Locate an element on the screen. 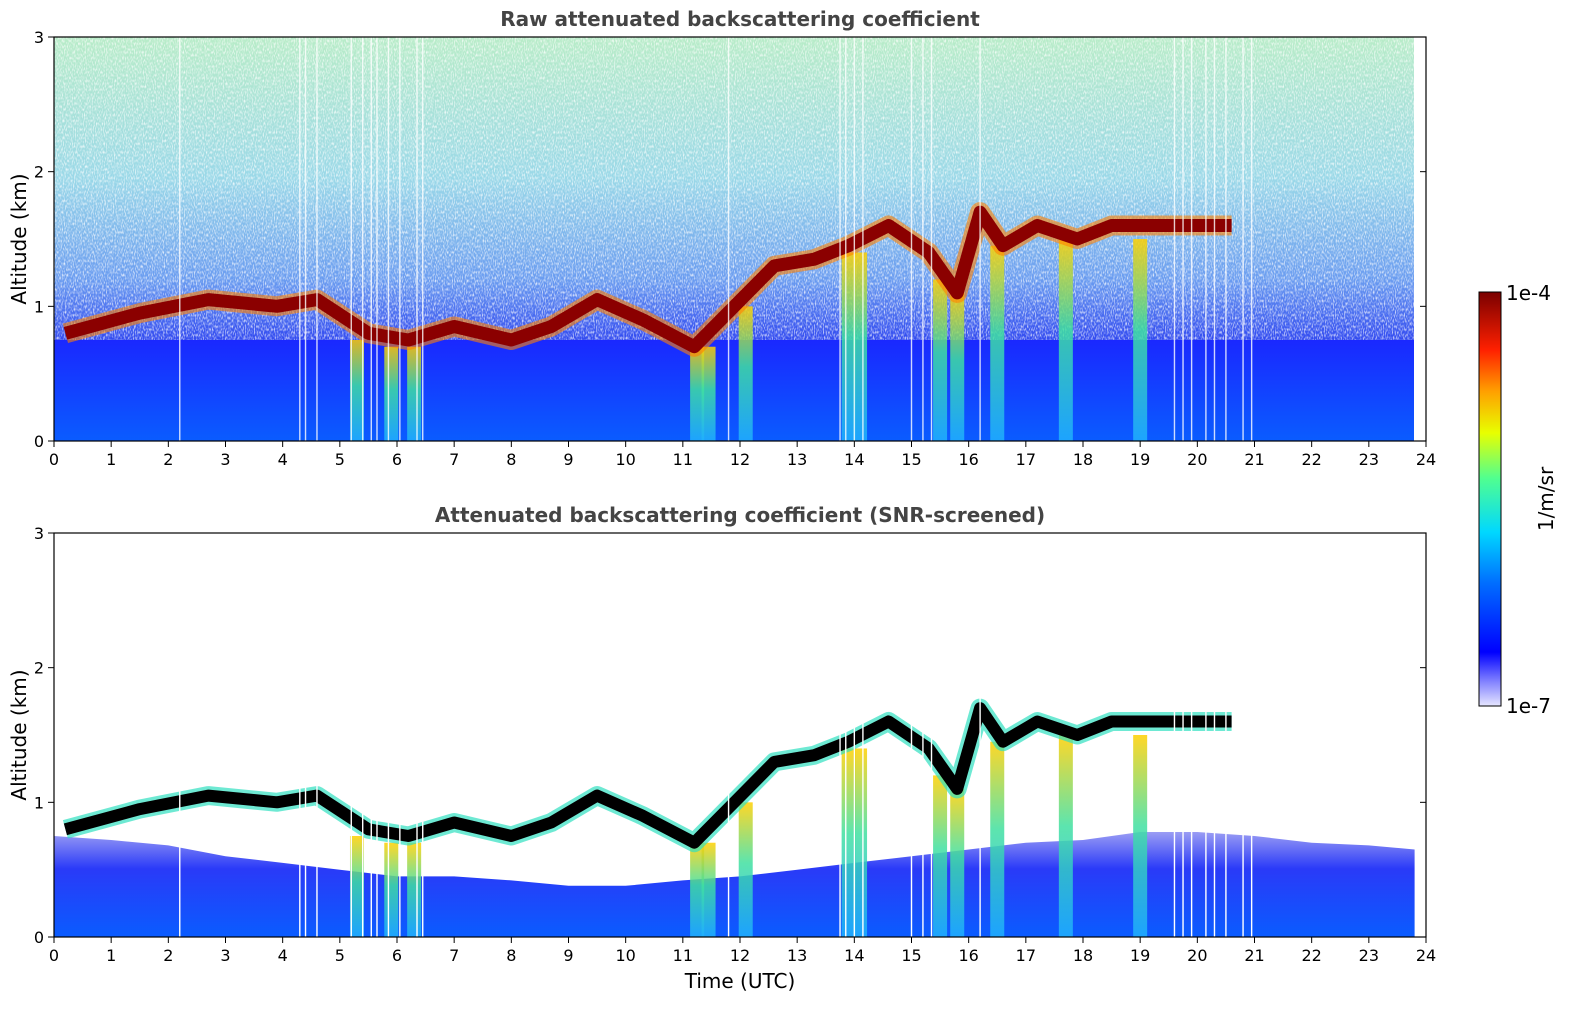 The width and height of the screenshot is (1595, 1020). colorbar-max-label: 1e-4 is located at coordinates (1528, 293).